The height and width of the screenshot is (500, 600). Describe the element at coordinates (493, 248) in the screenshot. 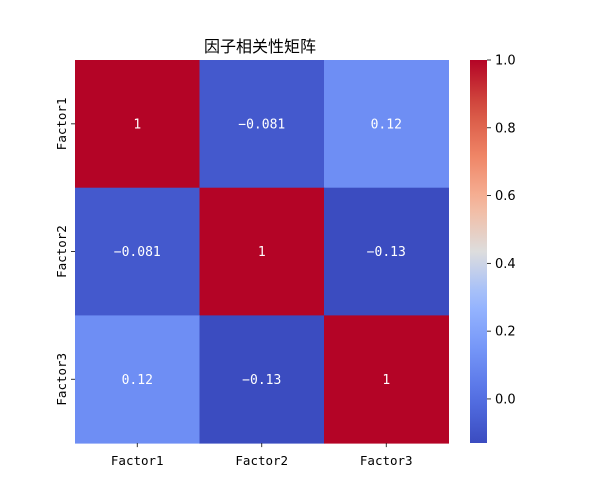

I see `colorbar: 0.0 0.2 0.4 0.6 0.8 1.0` at that location.